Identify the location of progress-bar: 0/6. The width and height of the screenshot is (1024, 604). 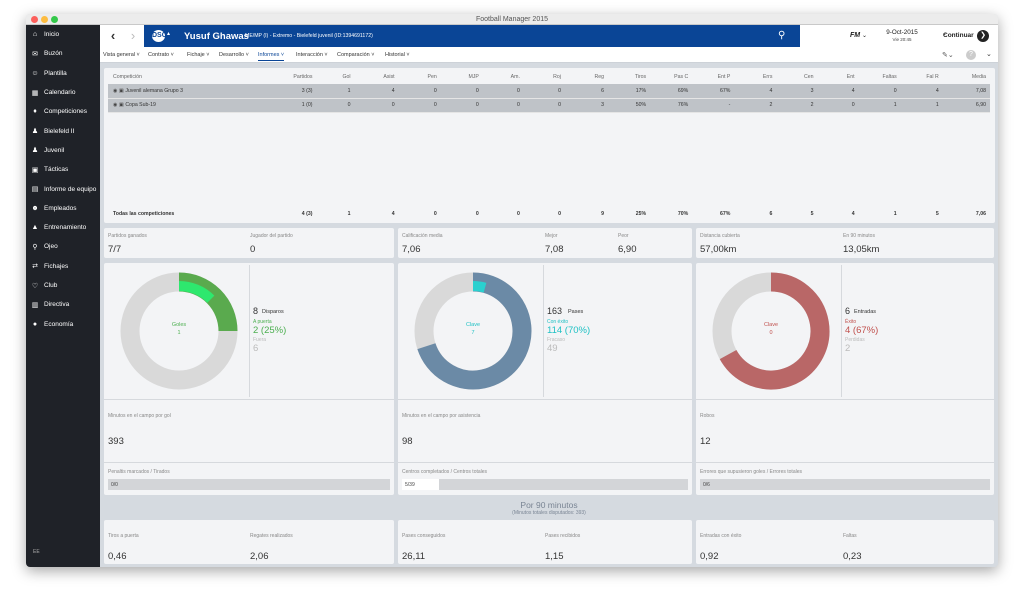
(845, 484).